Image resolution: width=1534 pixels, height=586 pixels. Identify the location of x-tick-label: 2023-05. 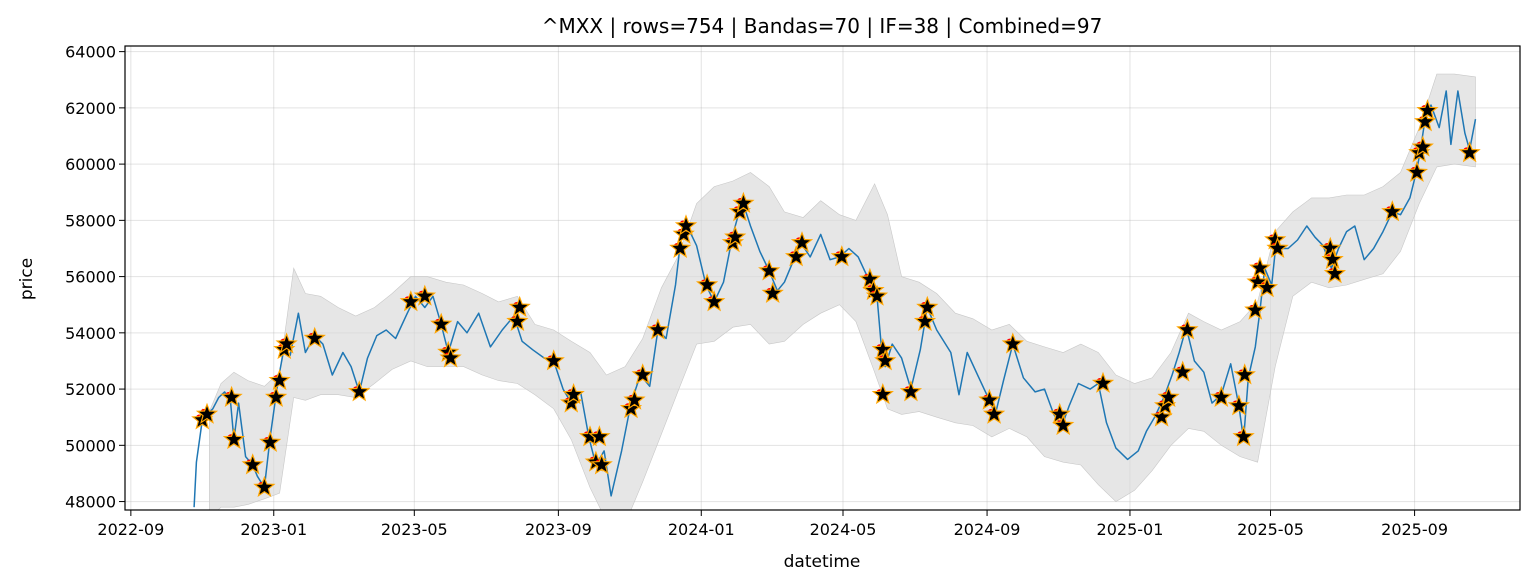
(414, 529).